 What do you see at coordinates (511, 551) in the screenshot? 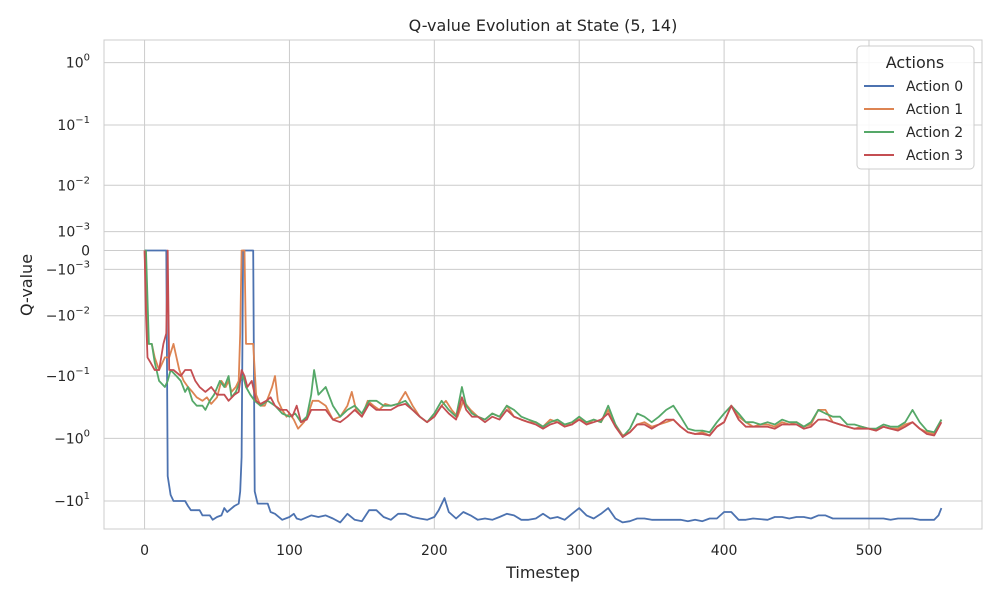
I see `x-axis-ticks: 0 100 200 300 400 500` at bounding box center [511, 551].